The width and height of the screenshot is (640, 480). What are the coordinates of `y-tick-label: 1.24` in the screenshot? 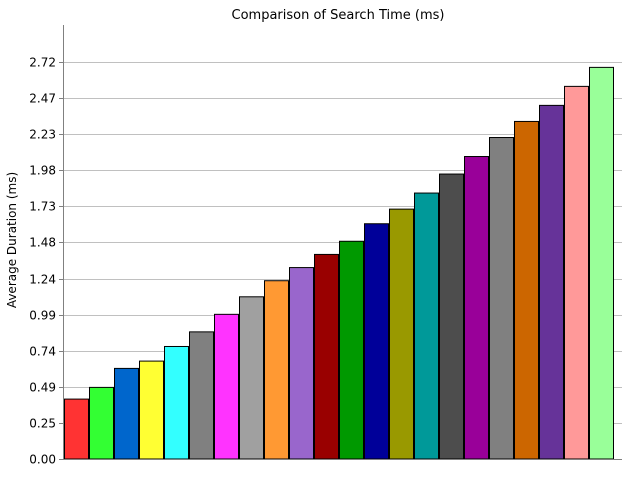 It's located at (42, 280).